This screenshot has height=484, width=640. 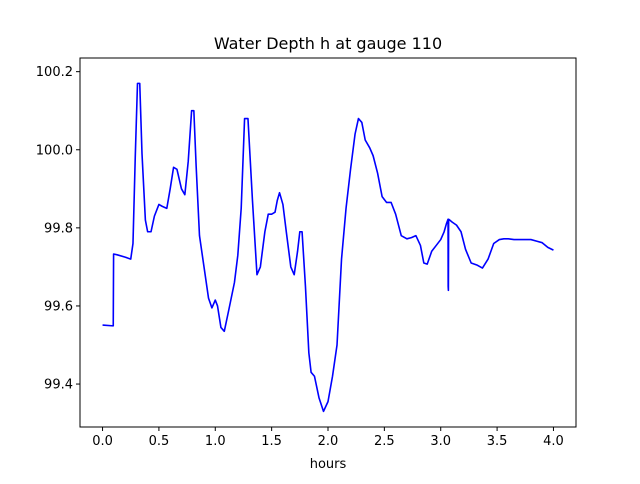 What do you see at coordinates (58, 306) in the screenshot?
I see `y-tick-label: 99.6` at bounding box center [58, 306].